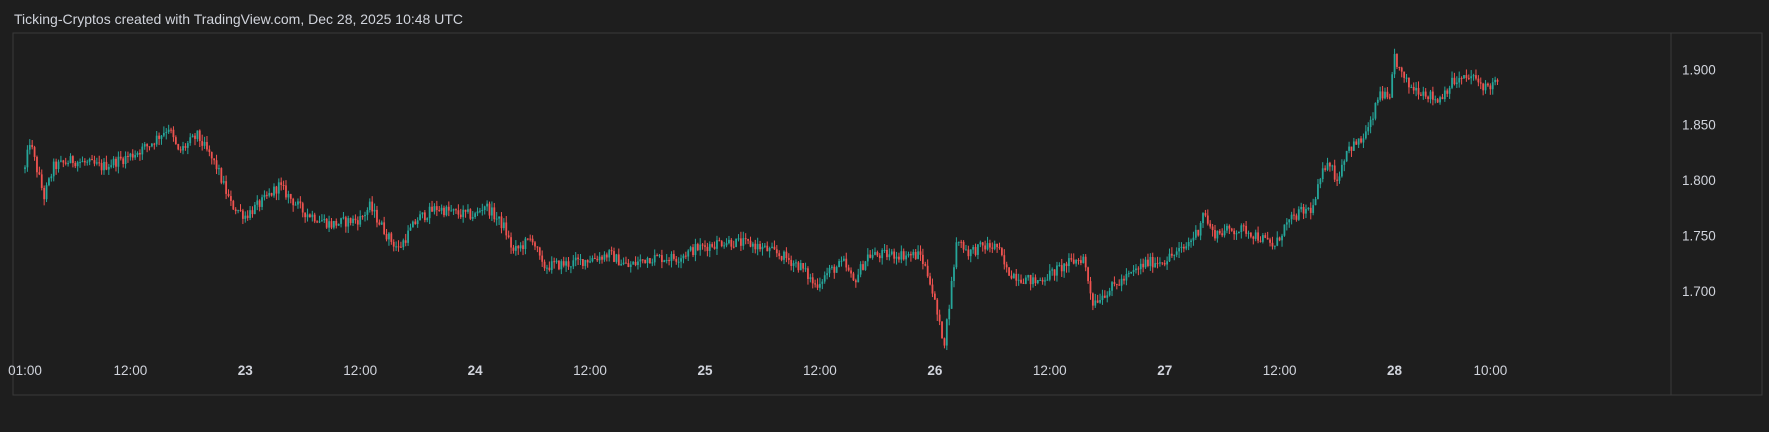 Image resolution: width=1769 pixels, height=432 pixels. Describe the element at coordinates (1699, 291) in the screenshot. I see `price-tick-label: 1.700` at that location.